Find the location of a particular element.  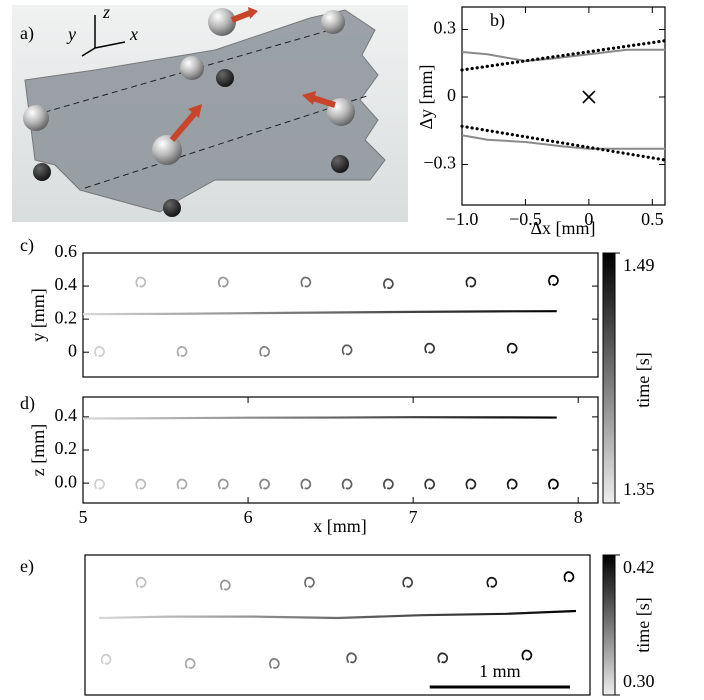

x-tick-label: 8 is located at coordinates (578, 517).